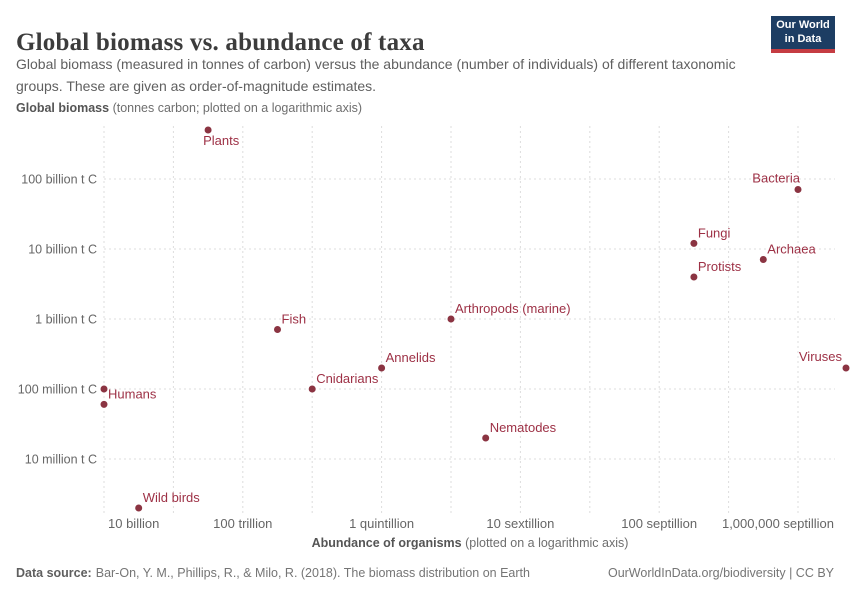 The image size is (850, 600). Describe the element at coordinates (220, 42) in the screenshot. I see `page-title: Global biomass vs. abundance of taxa` at that location.